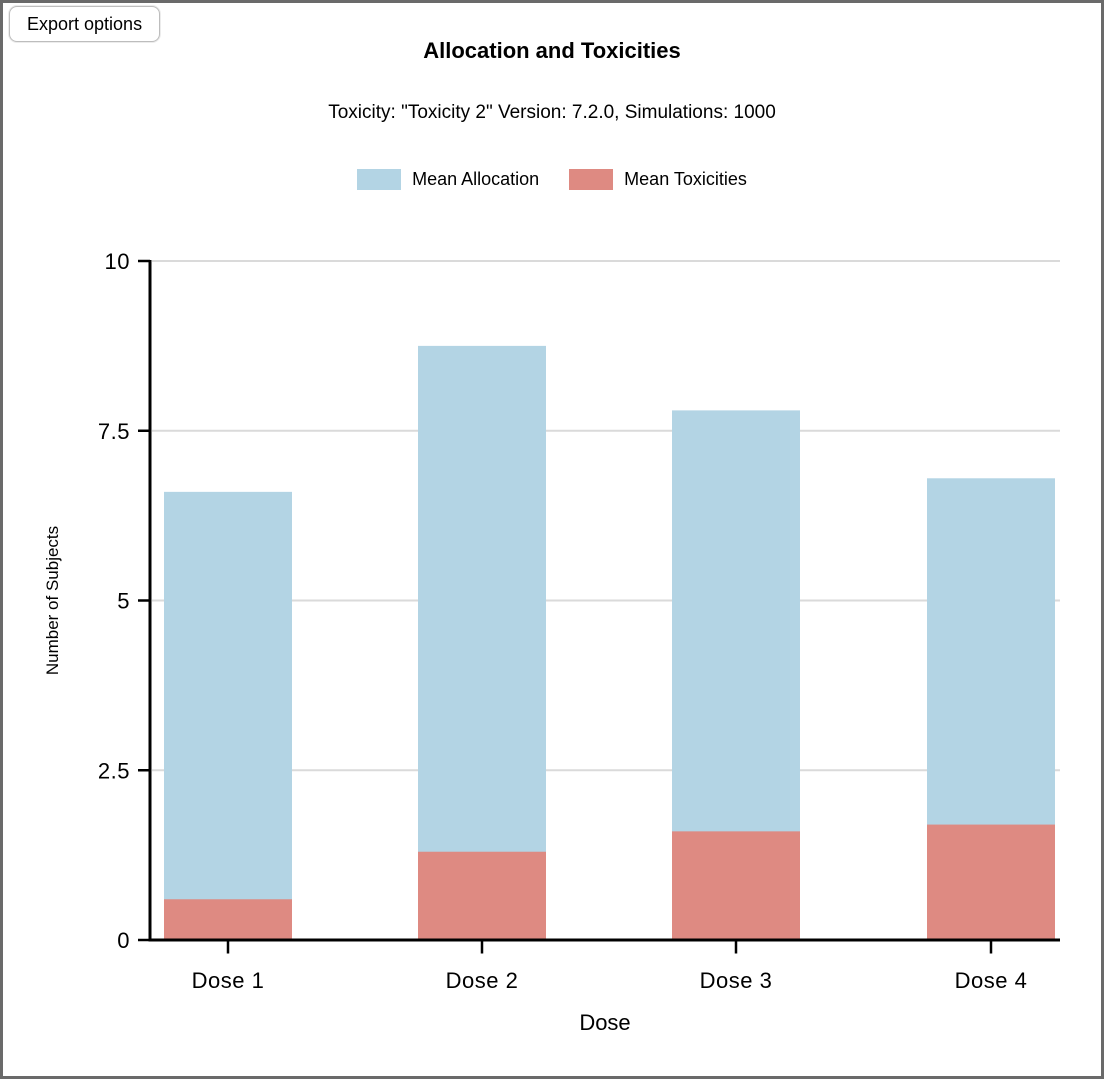 The height and width of the screenshot is (1092, 1108). I want to click on export-options-button: Export options, so click(85, 24).